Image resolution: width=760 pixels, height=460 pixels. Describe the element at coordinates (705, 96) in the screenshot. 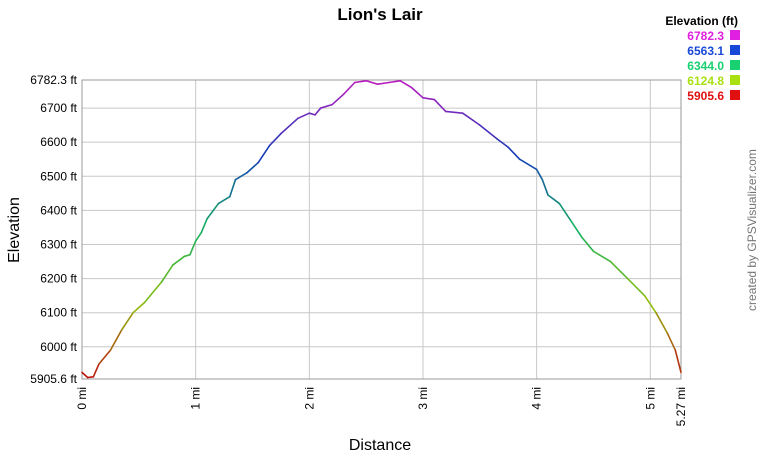

I see `legend-label: 5905.6` at that location.